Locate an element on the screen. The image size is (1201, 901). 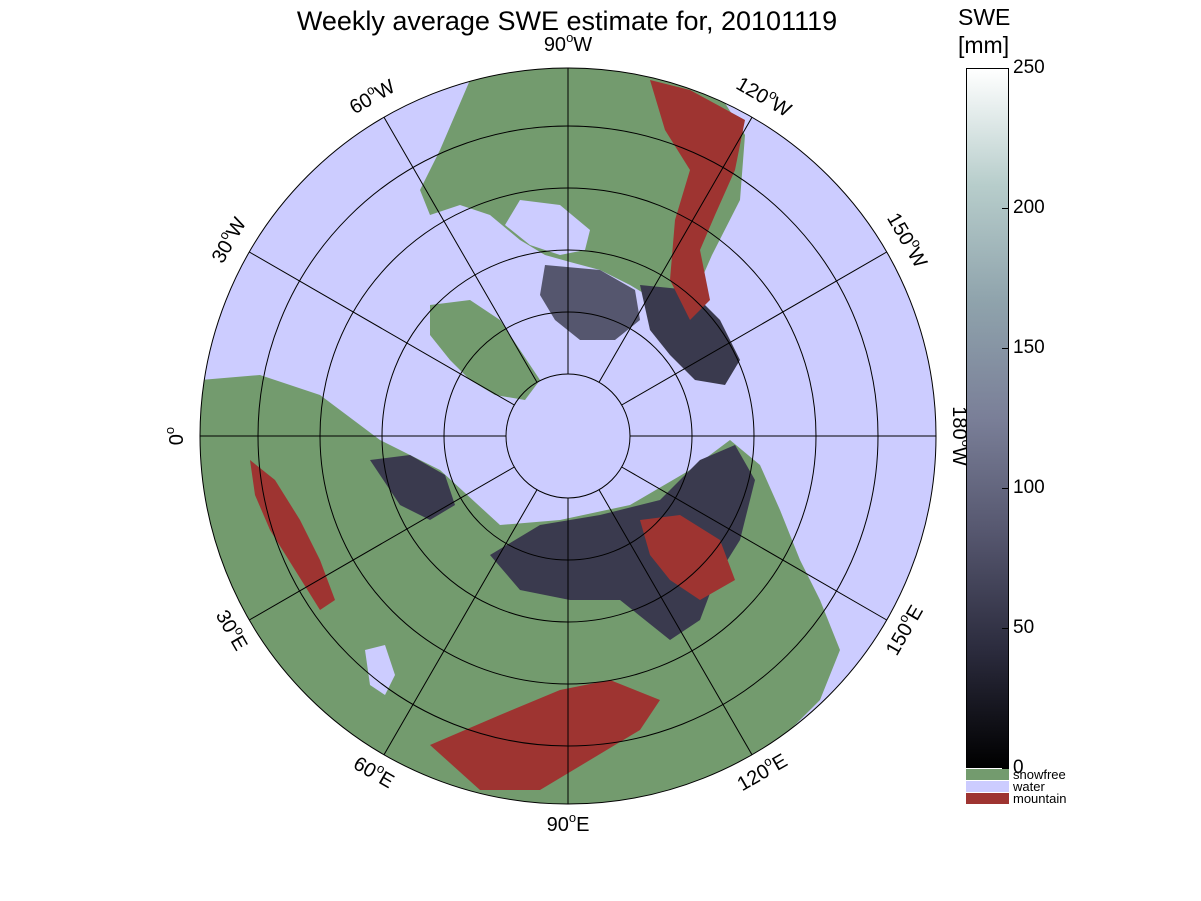
colorbar-tick-label: 50 is located at coordinates (1024, 627).